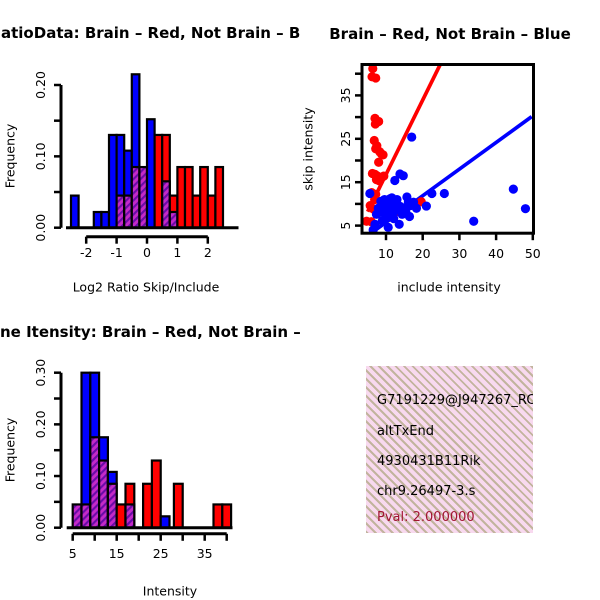  Describe the element at coordinates (386, 253) in the screenshot. I see `x-tick-label: 10` at that location.